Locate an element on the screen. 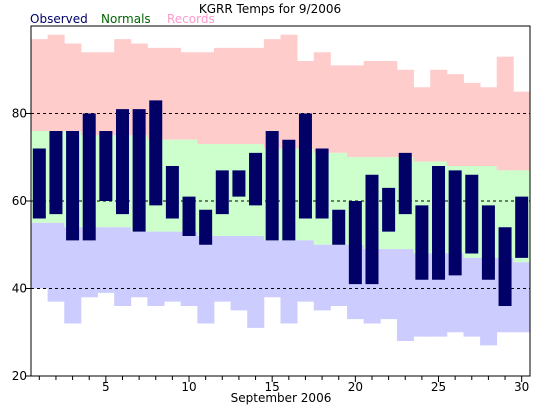  legend: Observed Normals Records is located at coordinates (122, 19).